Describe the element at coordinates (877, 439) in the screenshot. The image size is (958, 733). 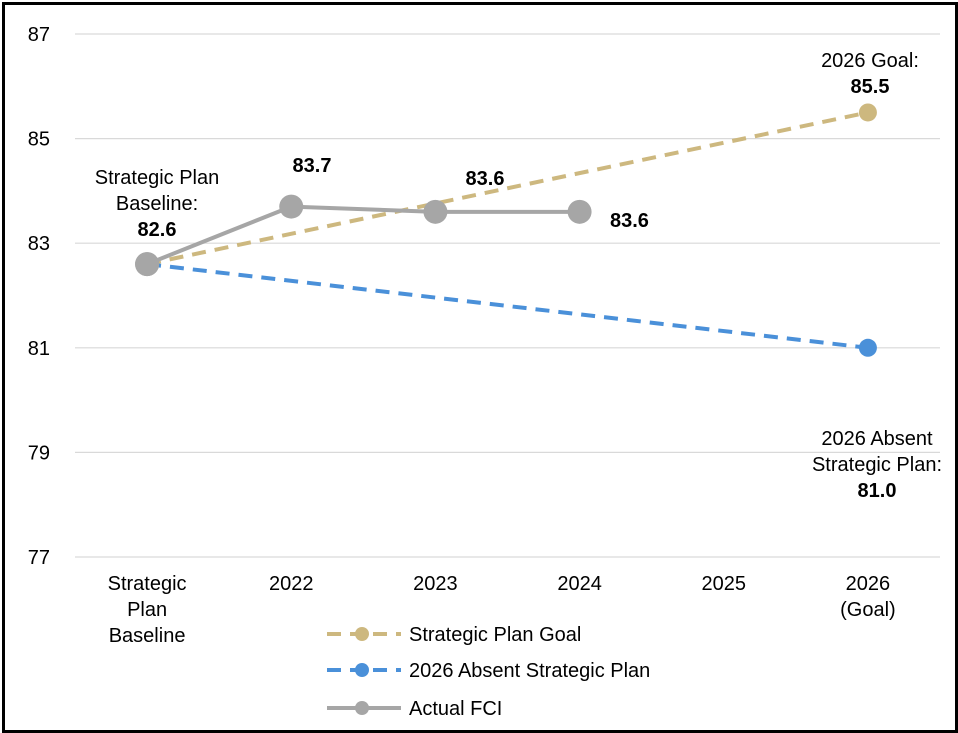
I see `annotation-absent2026-line-0: 2026 Absent` at that location.